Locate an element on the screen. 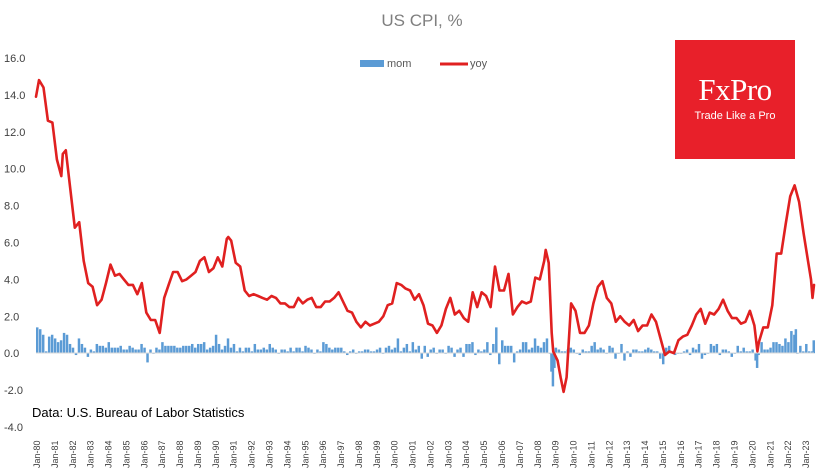 This screenshot has width=835, height=470. x-tick-label: Jan-92 is located at coordinates (252, 454).